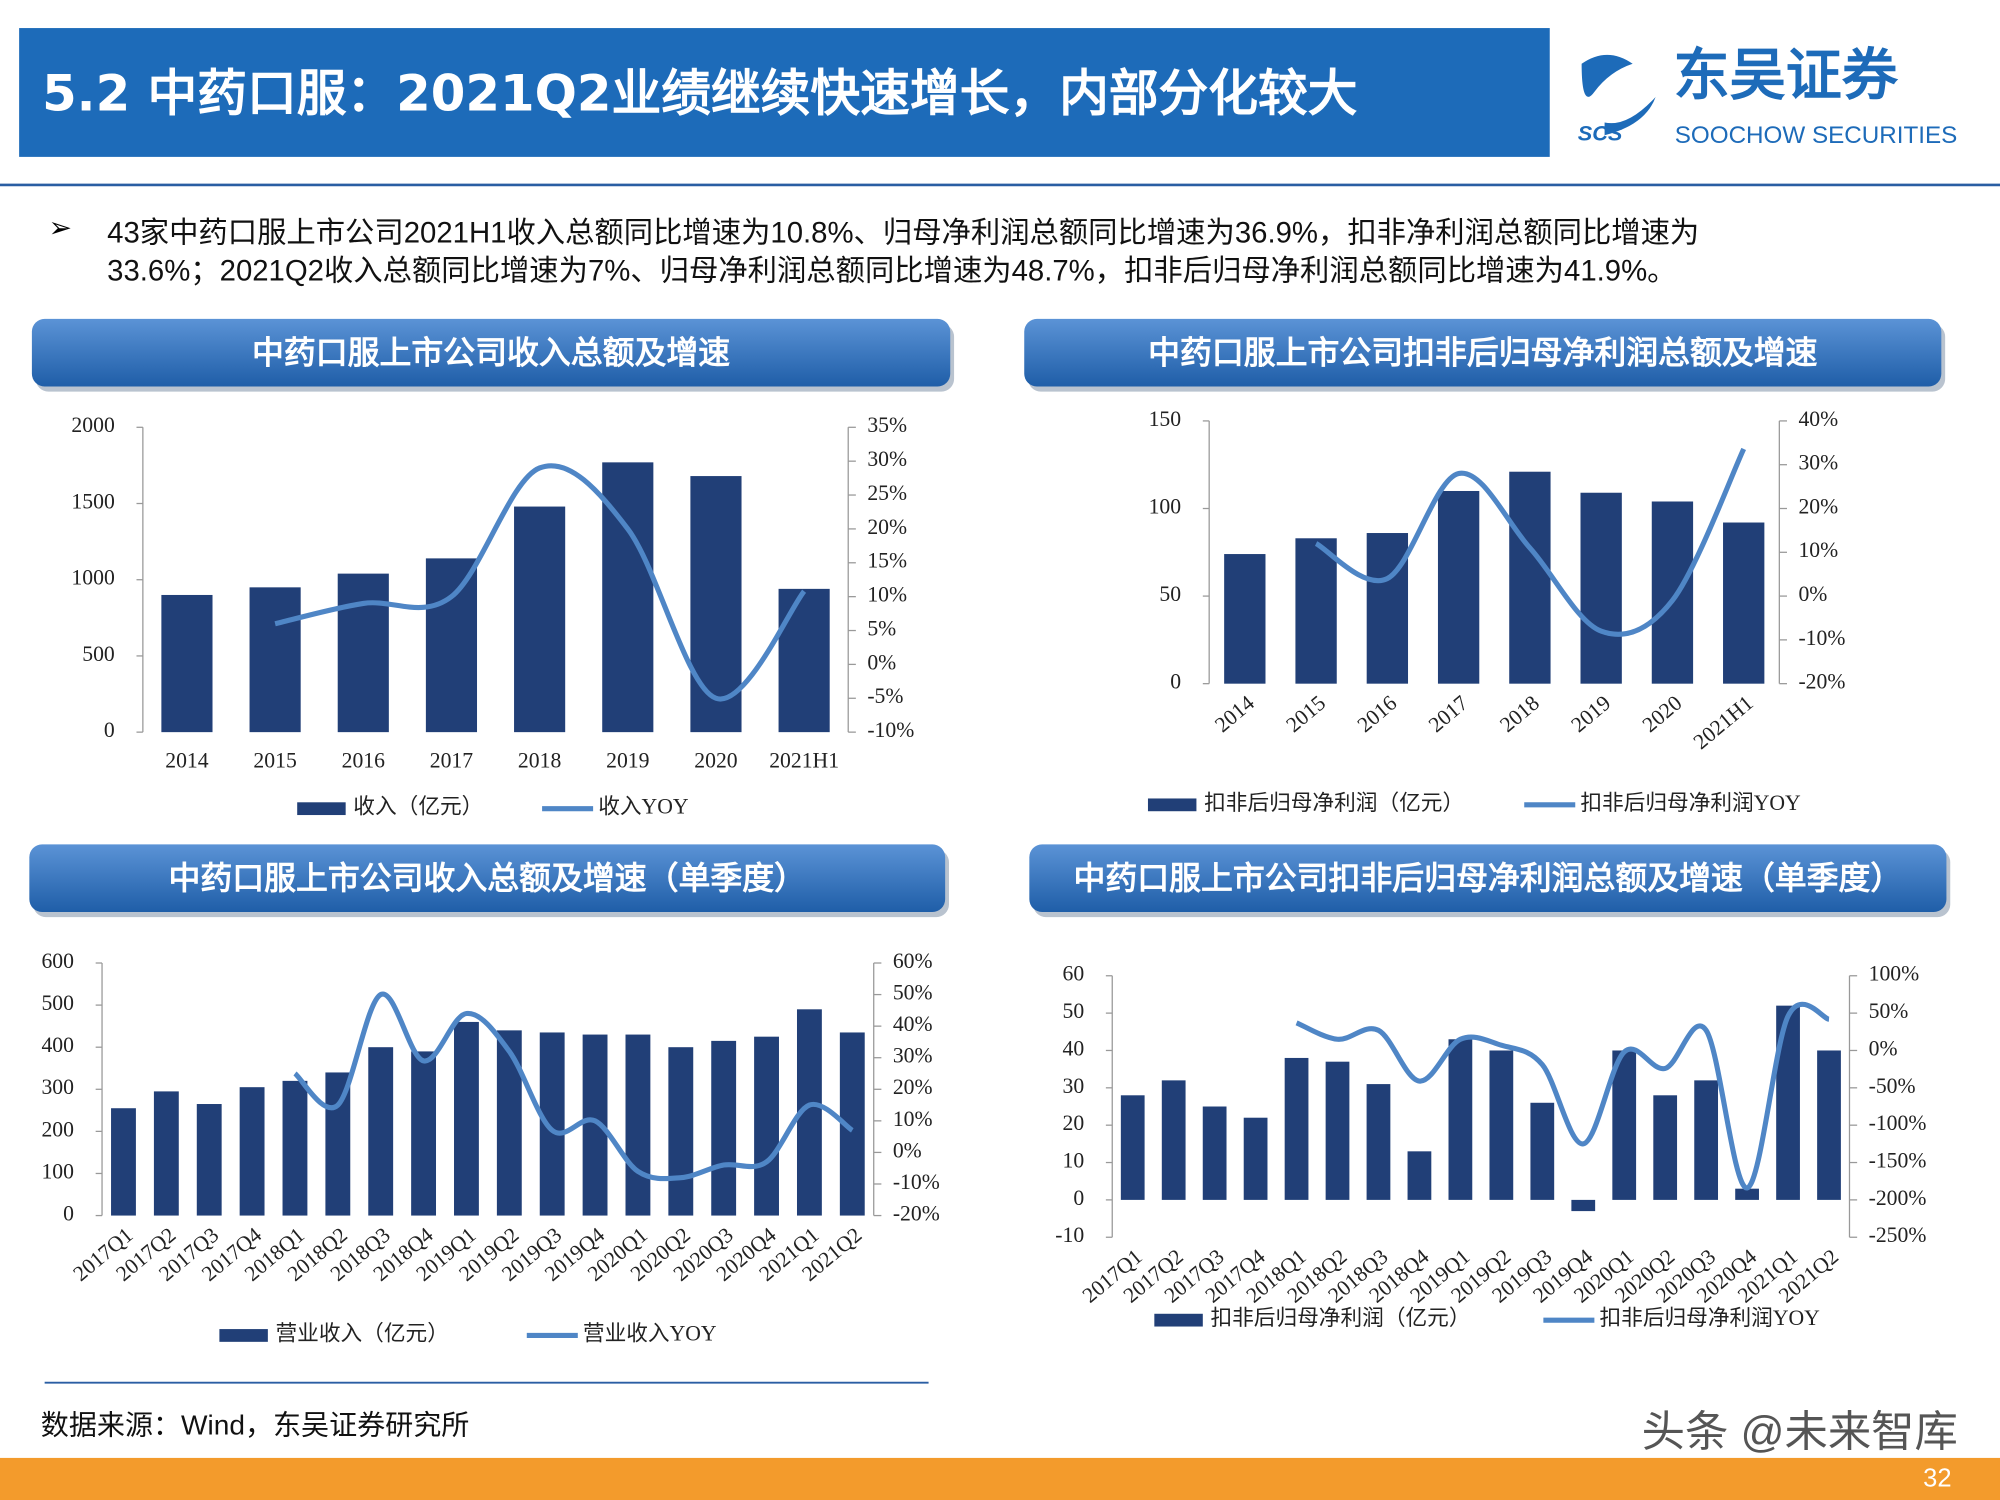  Describe the element at coordinates (885, 696) in the screenshot. I see `y2-tick-label: -5%` at that location.